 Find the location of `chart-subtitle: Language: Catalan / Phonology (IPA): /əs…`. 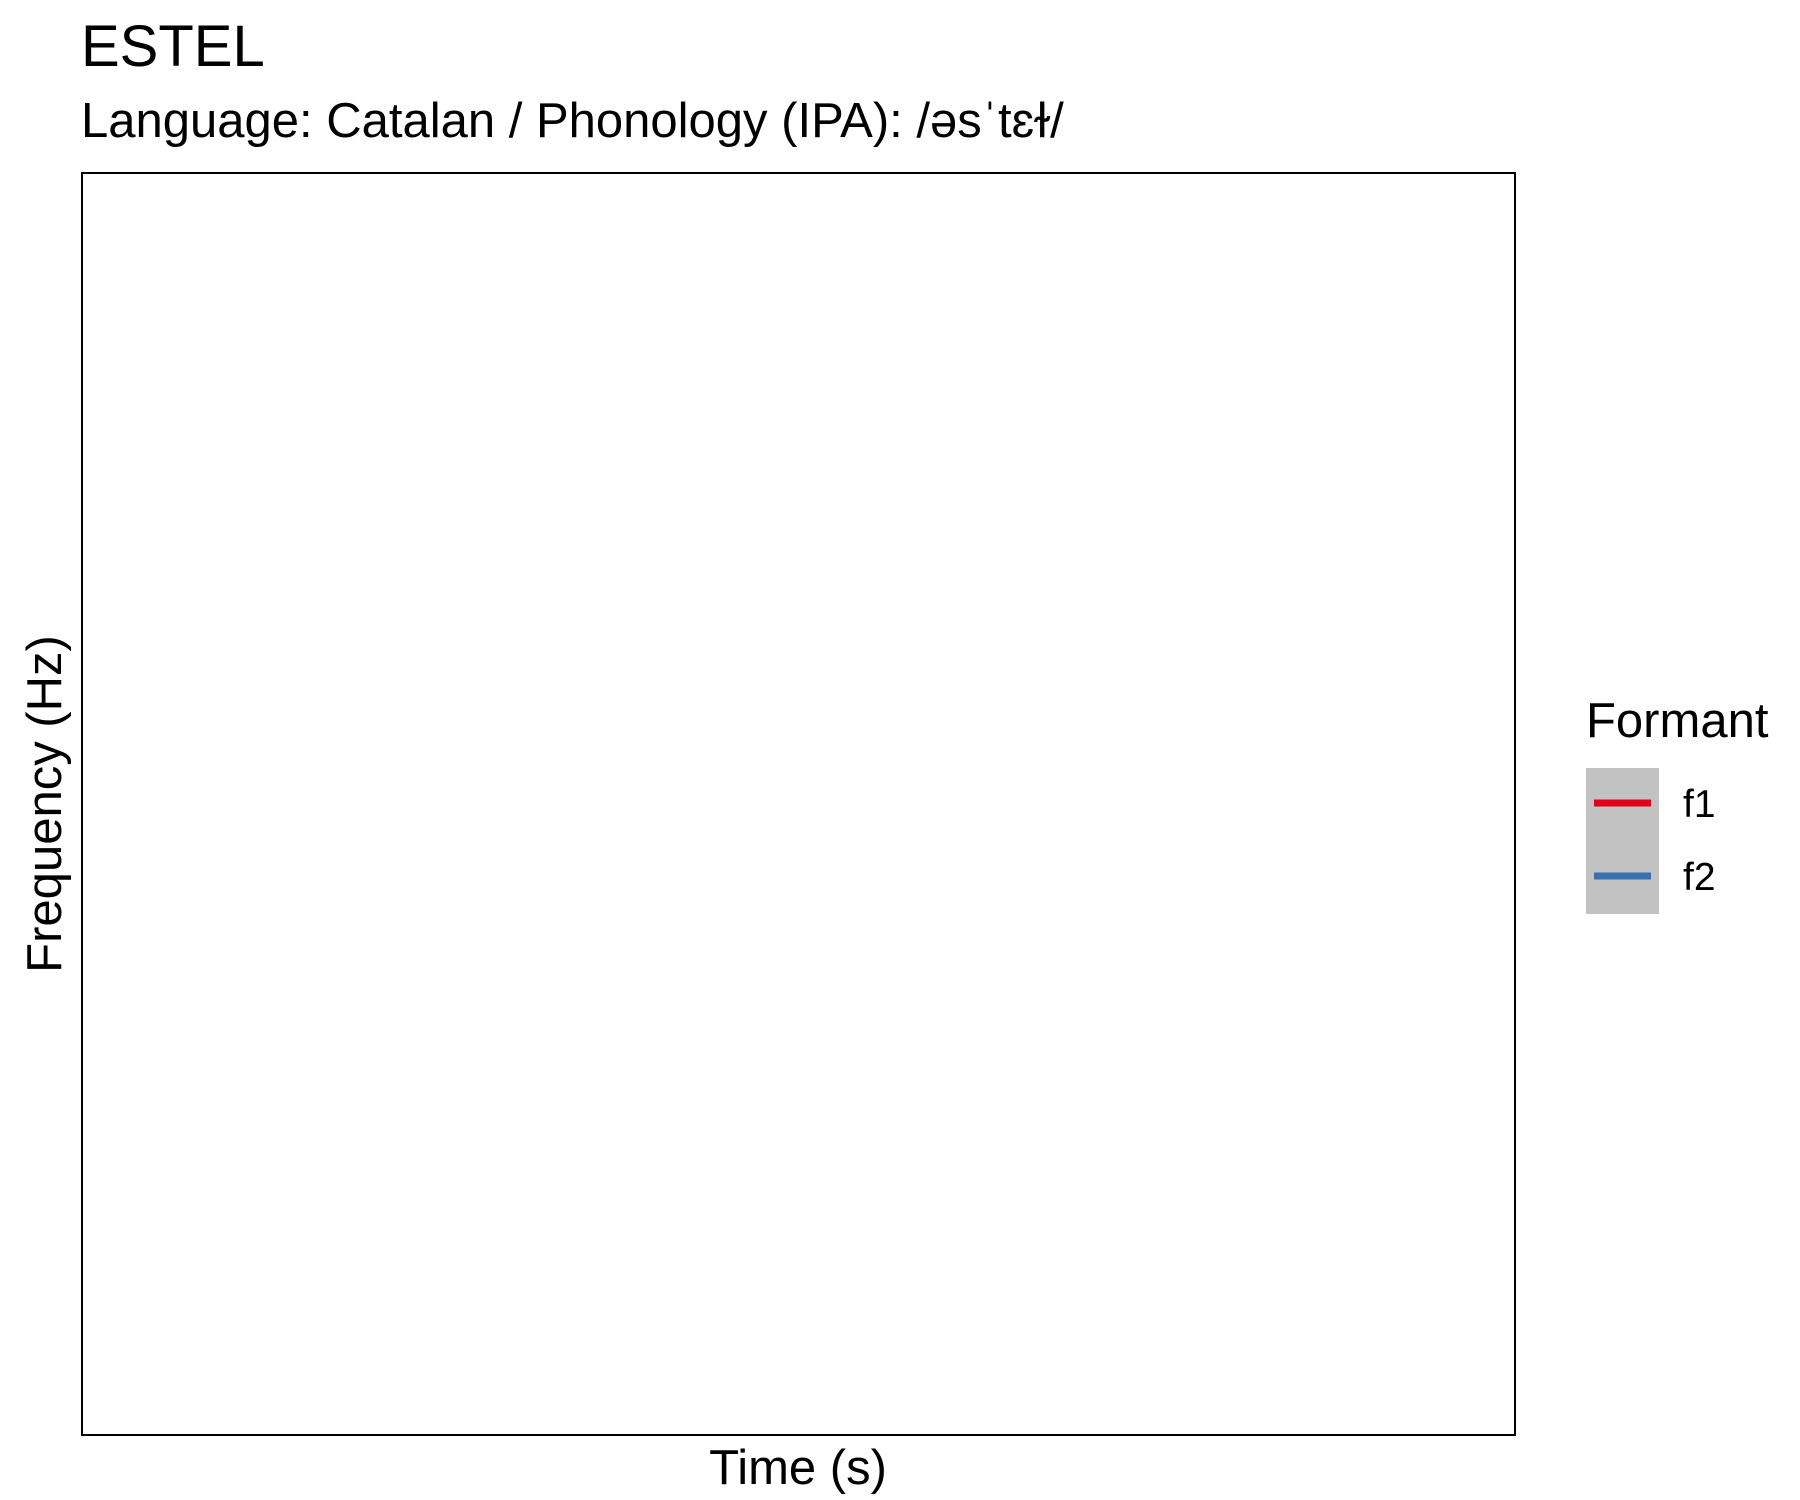

chart-subtitle: Language: Catalan / Phonology (IPA): /əs… is located at coordinates (572, 121).